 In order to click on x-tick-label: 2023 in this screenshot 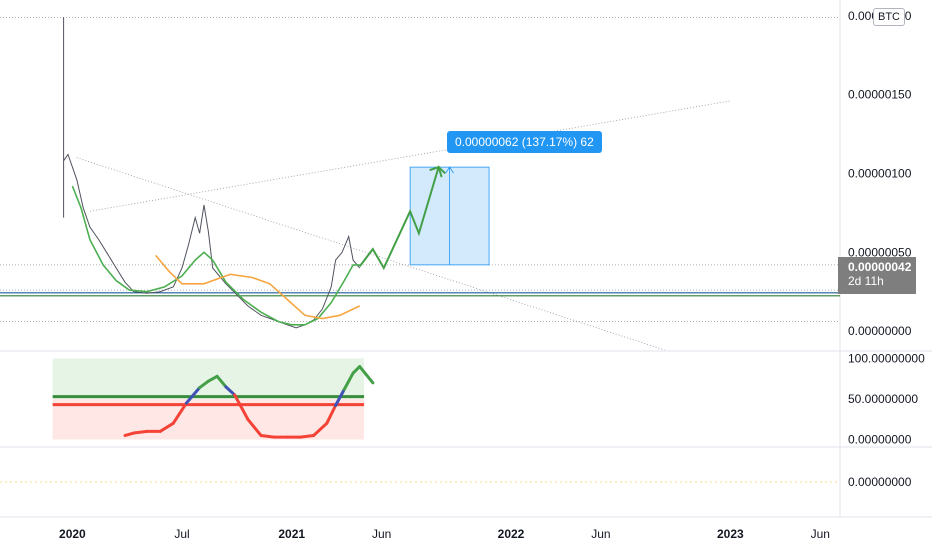, I will do `click(730, 534)`.